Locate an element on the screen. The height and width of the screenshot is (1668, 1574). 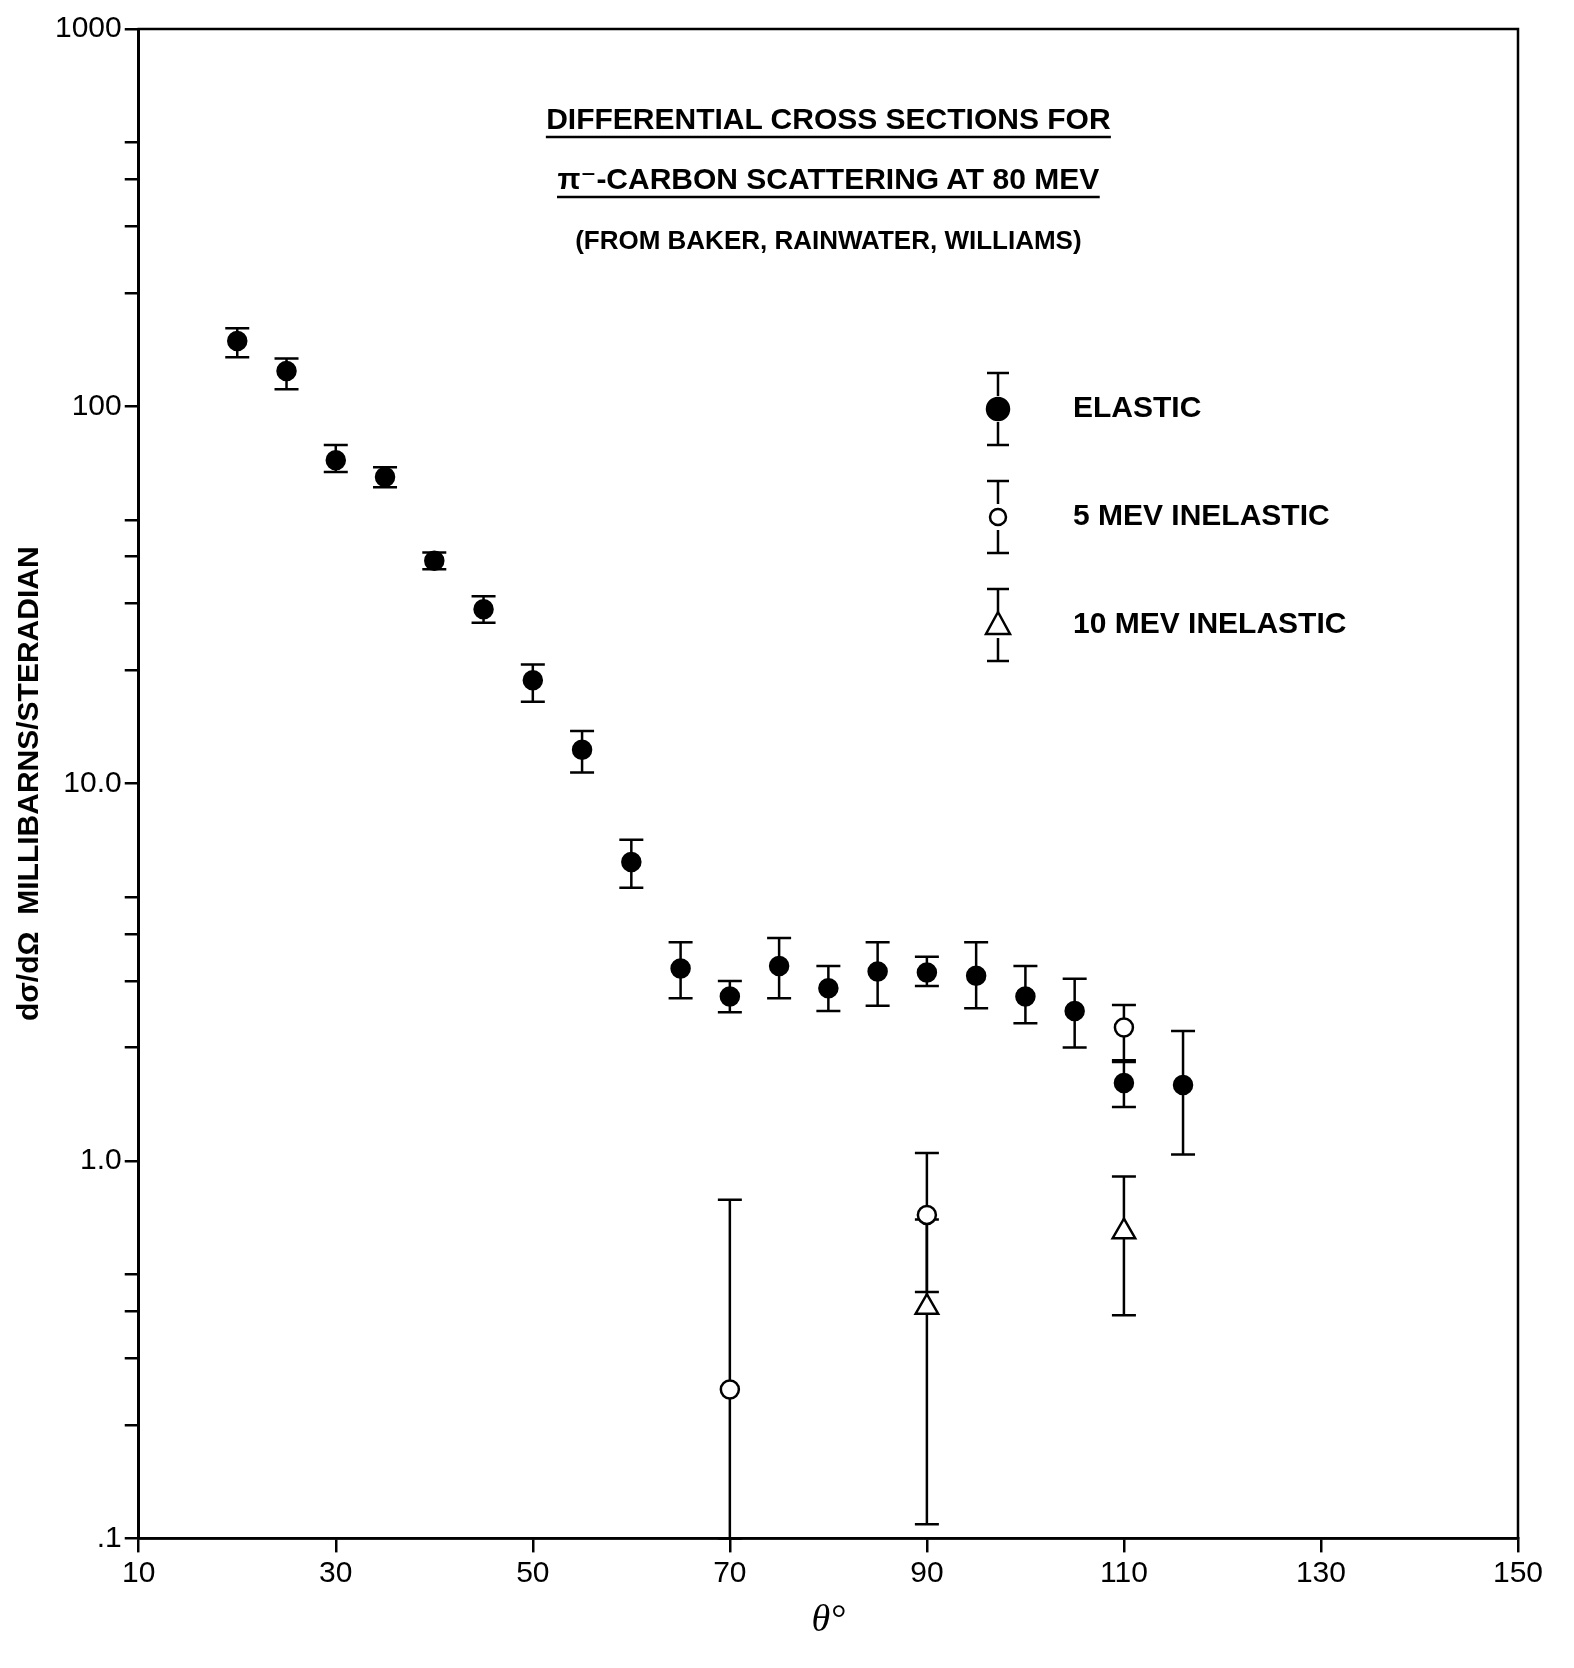
annotation: (FROM BAKER, RAINWATER, WILLIAMS) is located at coordinates (828, 240).